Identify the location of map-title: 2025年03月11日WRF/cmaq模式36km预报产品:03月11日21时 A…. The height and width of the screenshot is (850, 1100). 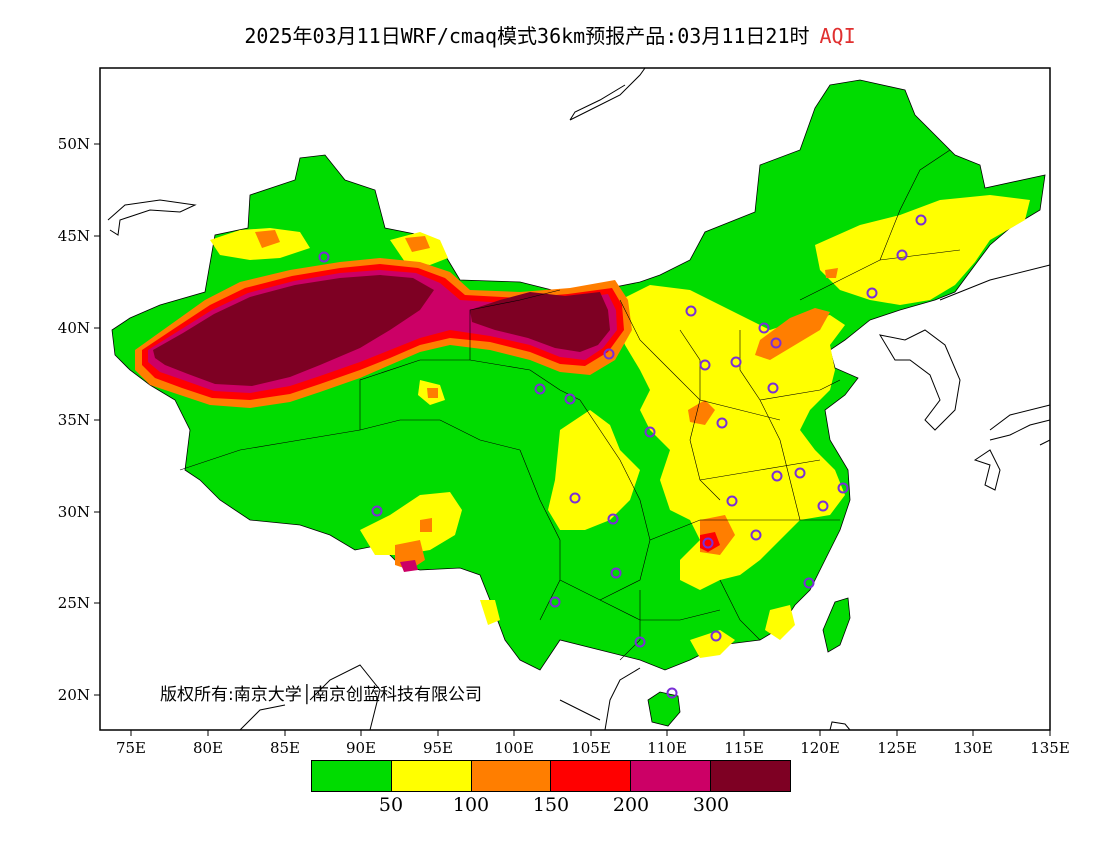
(550, 34).